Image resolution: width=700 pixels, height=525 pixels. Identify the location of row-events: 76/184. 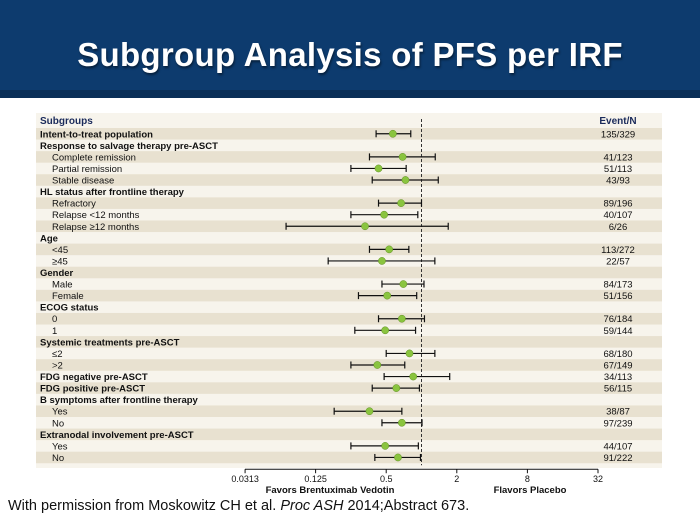
(617, 319).